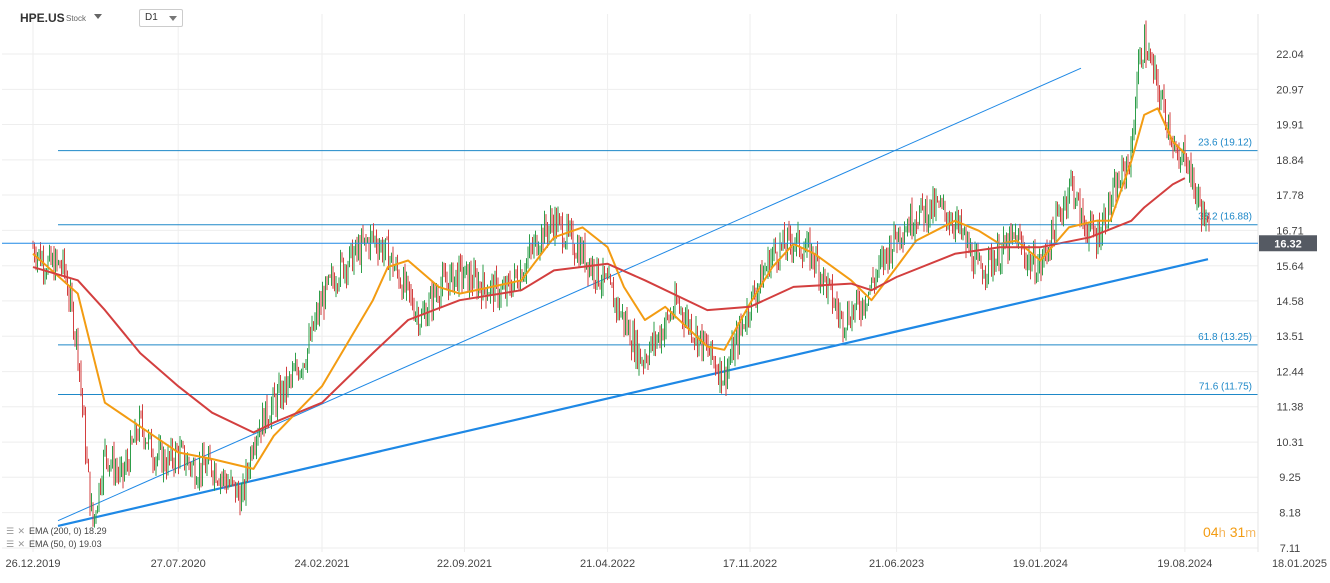  What do you see at coordinates (1289, 514) in the screenshot?
I see `price-tick-label: 8.18` at bounding box center [1289, 514].